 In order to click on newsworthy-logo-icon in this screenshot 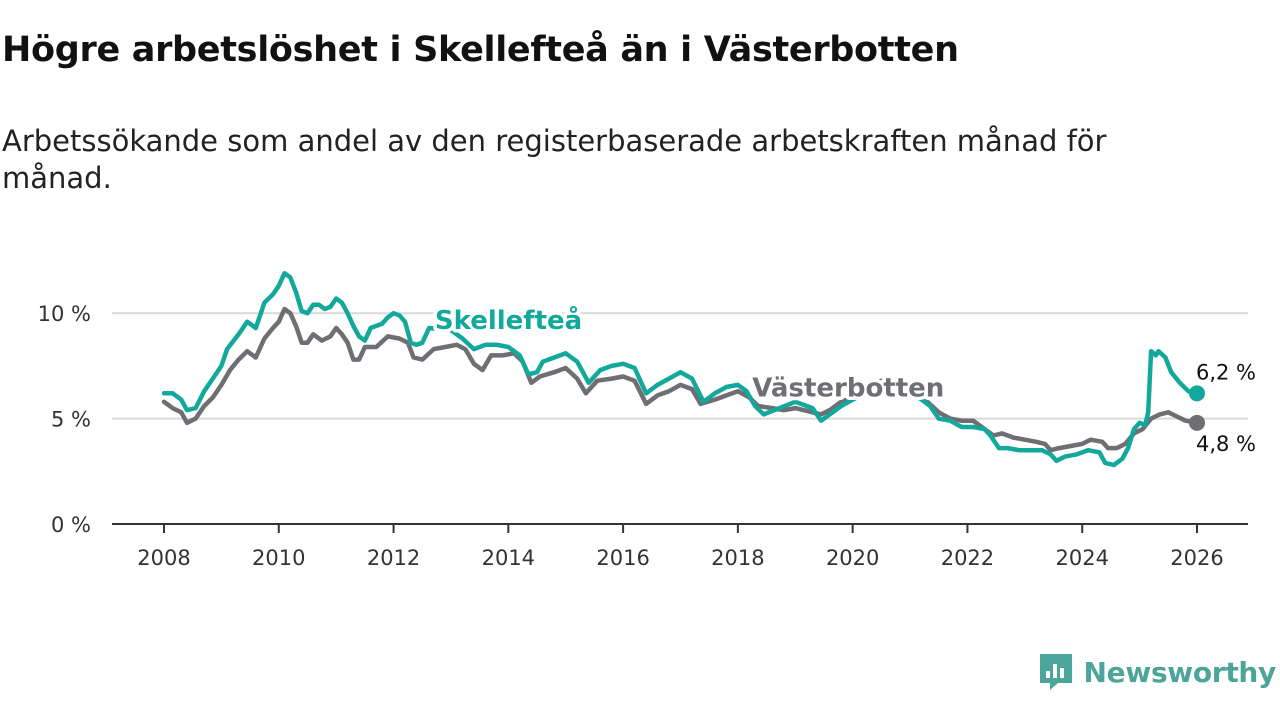, I will do `click(1055, 672)`.